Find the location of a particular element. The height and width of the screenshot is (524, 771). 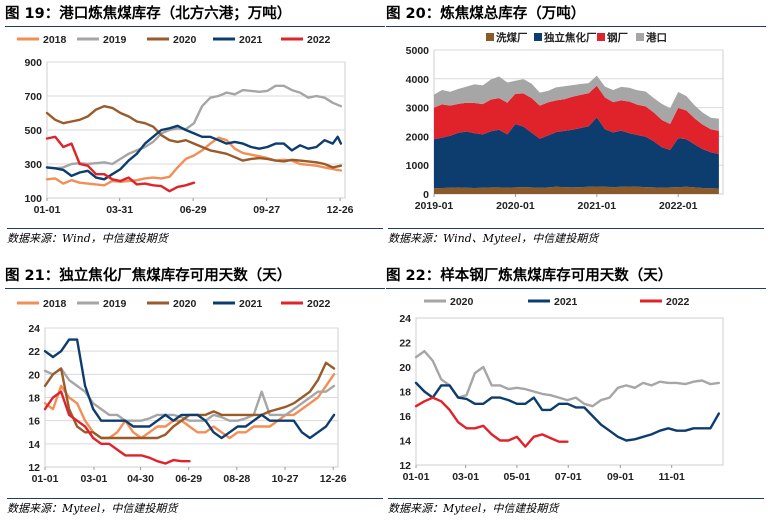

x-tick-label: 2019-01 is located at coordinates (434, 206).